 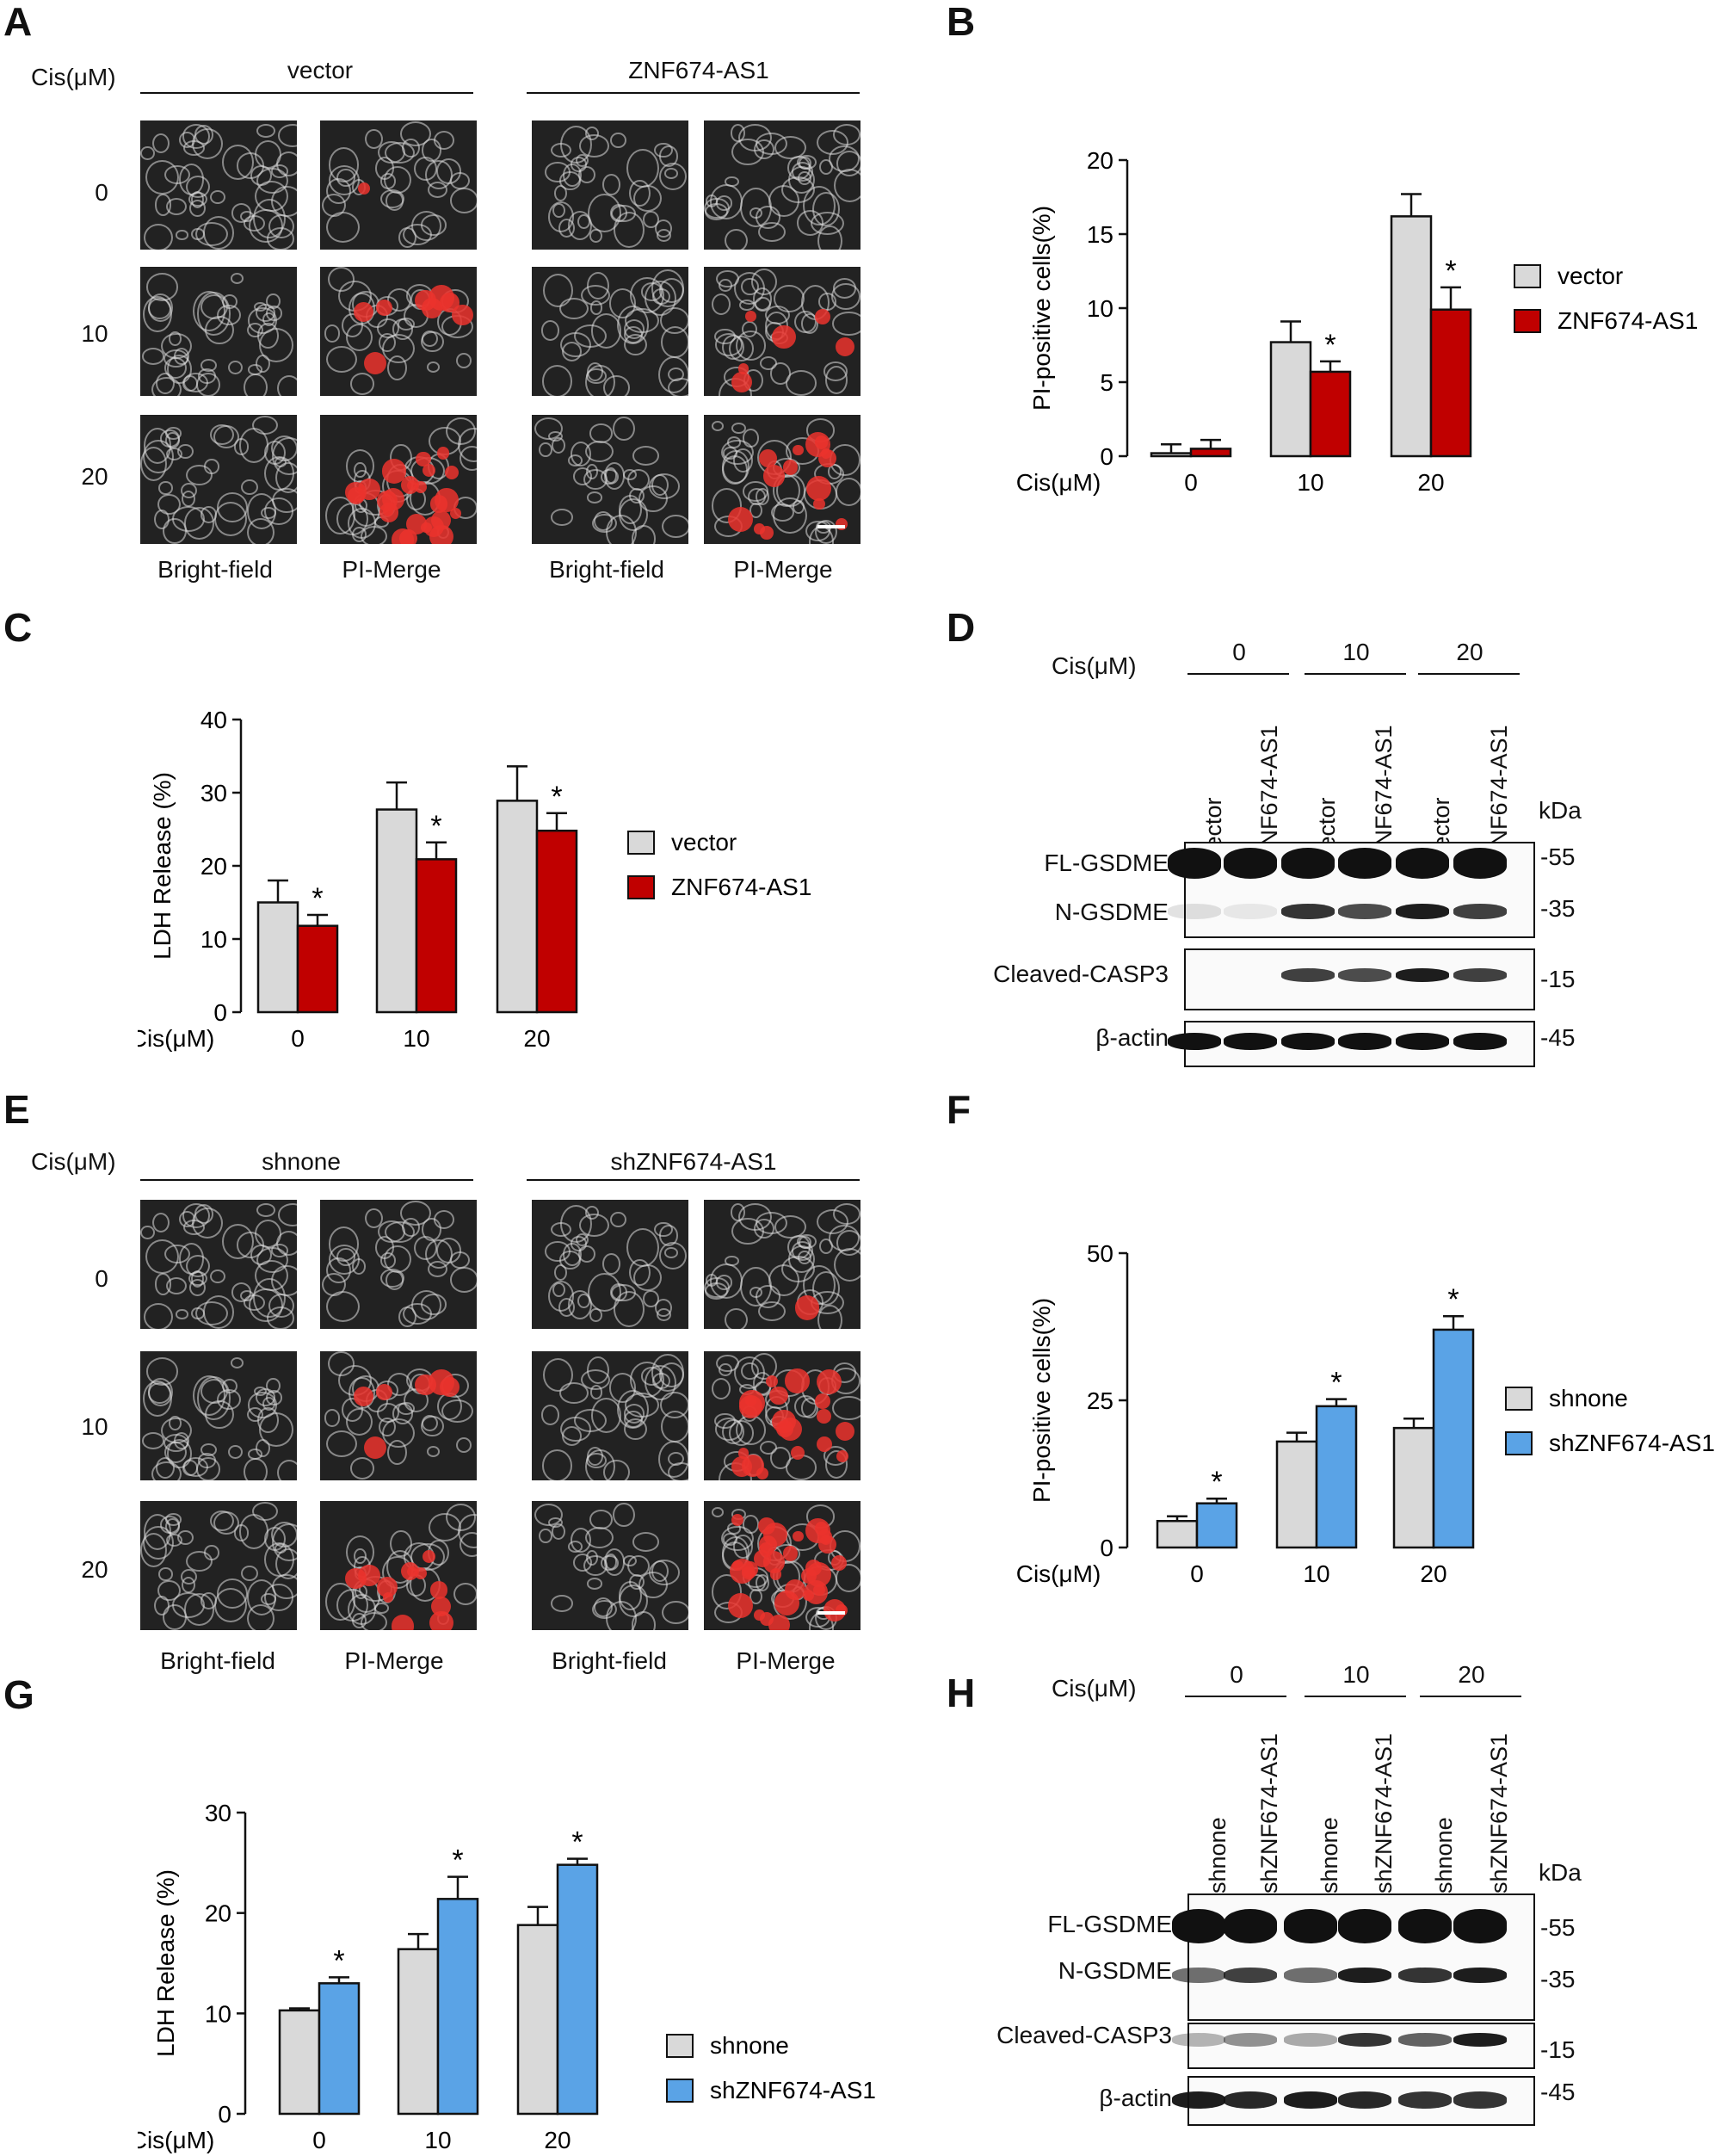 What do you see at coordinates (217, 1660) in the screenshot?
I see `panel-e-col-label: Bright-field` at bounding box center [217, 1660].